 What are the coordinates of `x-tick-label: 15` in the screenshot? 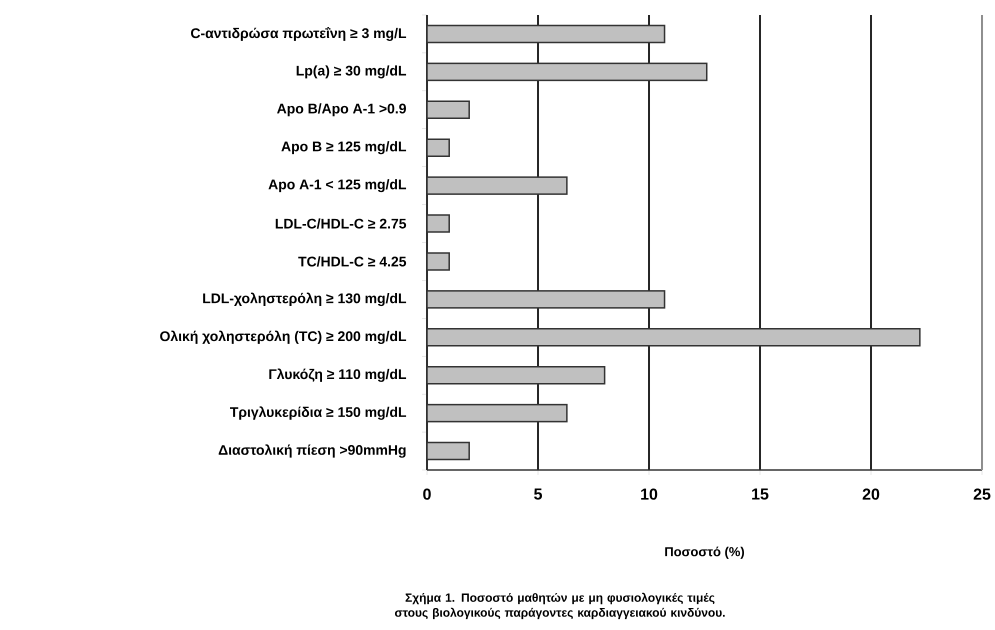 It's located at (760, 494).